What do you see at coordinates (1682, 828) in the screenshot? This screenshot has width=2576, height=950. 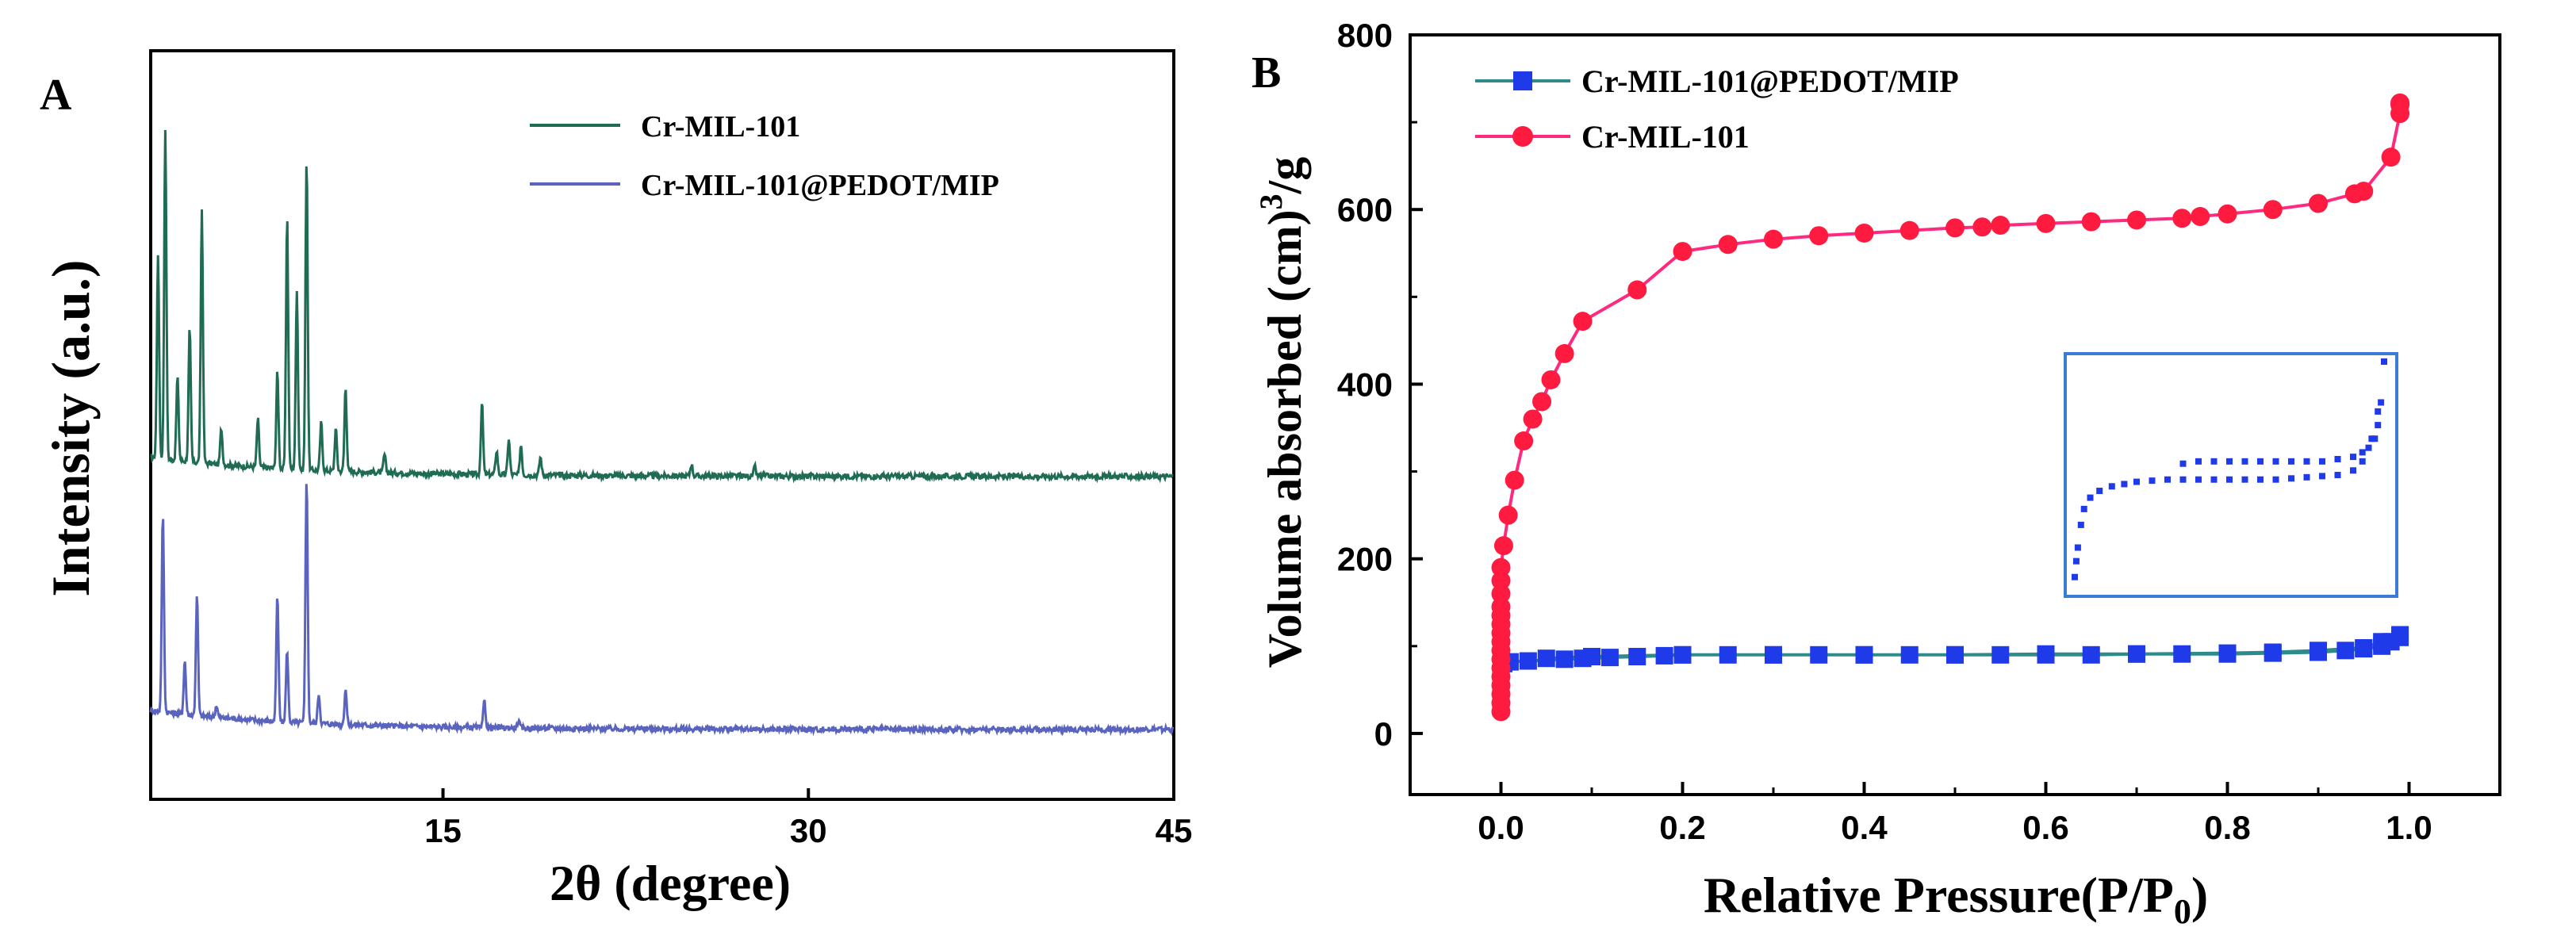 I see `b-x-tick-label: 0.2` at bounding box center [1682, 828].